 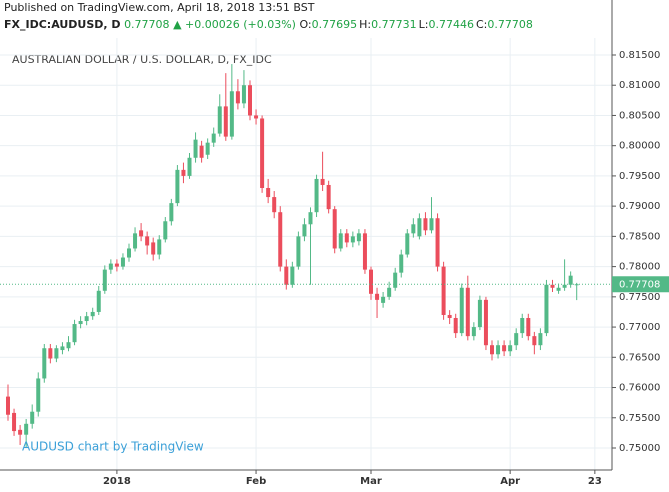 What do you see at coordinates (510, 24) in the screenshot?
I see `ohlc-value: 0.77708` at bounding box center [510, 24].